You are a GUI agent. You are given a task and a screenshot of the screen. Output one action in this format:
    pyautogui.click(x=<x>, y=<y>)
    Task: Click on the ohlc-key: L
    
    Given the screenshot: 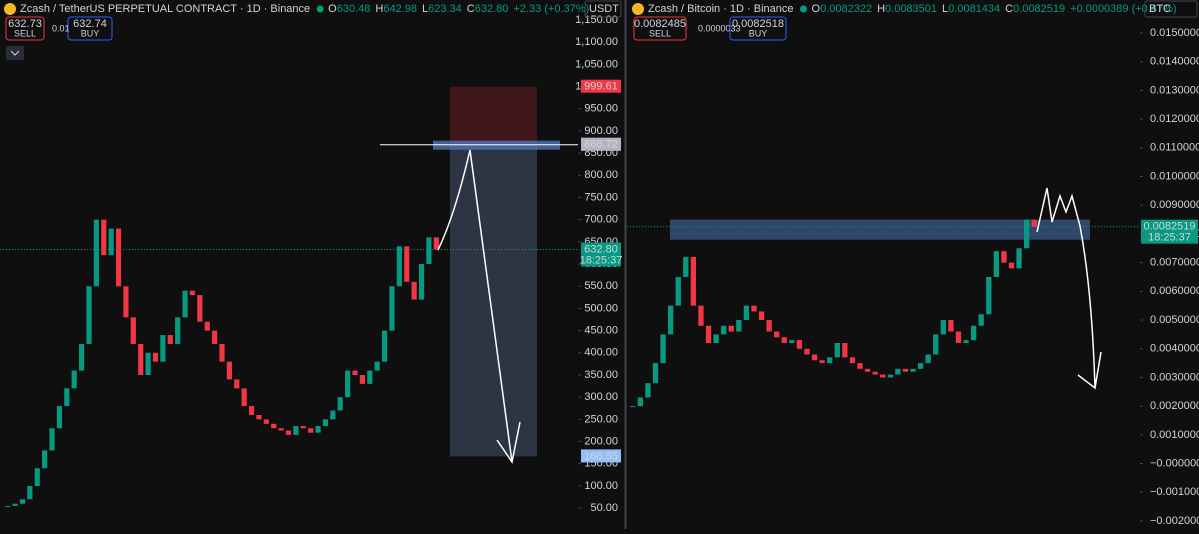 What is the action you would take?
    pyautogui.click(x=425, y=9)
    